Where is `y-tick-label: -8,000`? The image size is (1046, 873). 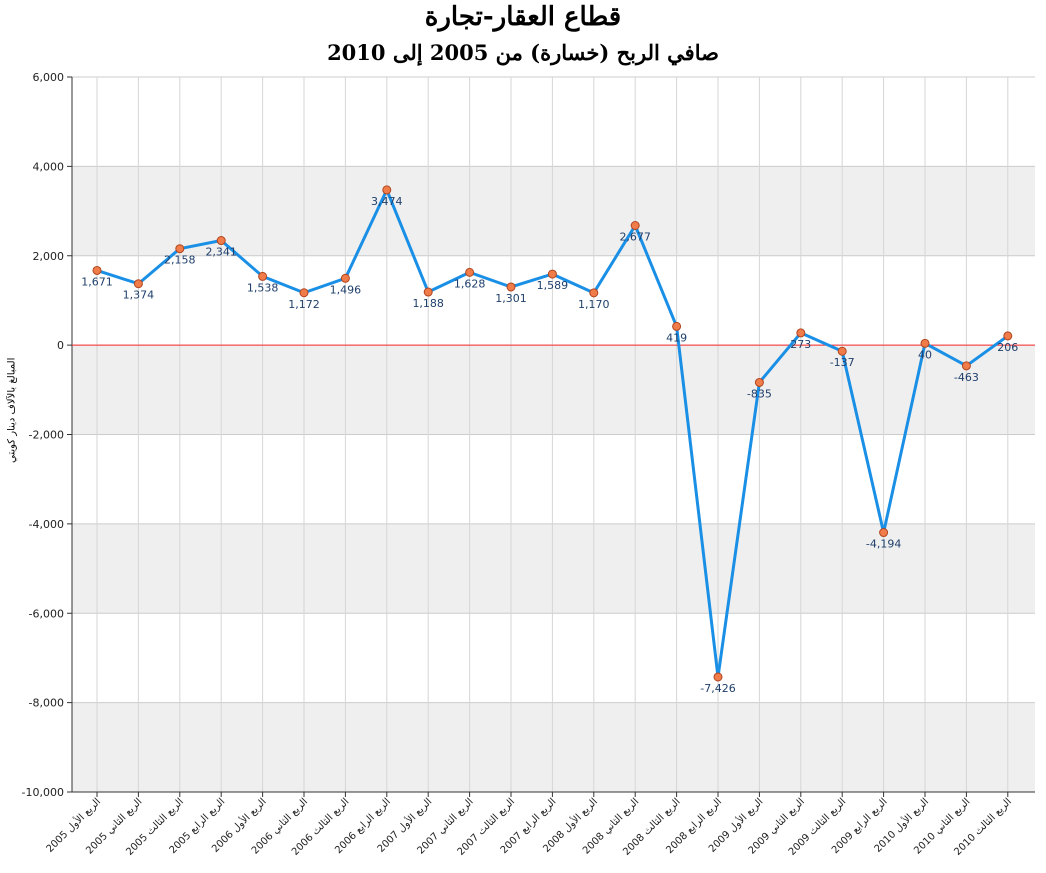
y-tick-label: -8,000 is located at coordinates (46, 703).